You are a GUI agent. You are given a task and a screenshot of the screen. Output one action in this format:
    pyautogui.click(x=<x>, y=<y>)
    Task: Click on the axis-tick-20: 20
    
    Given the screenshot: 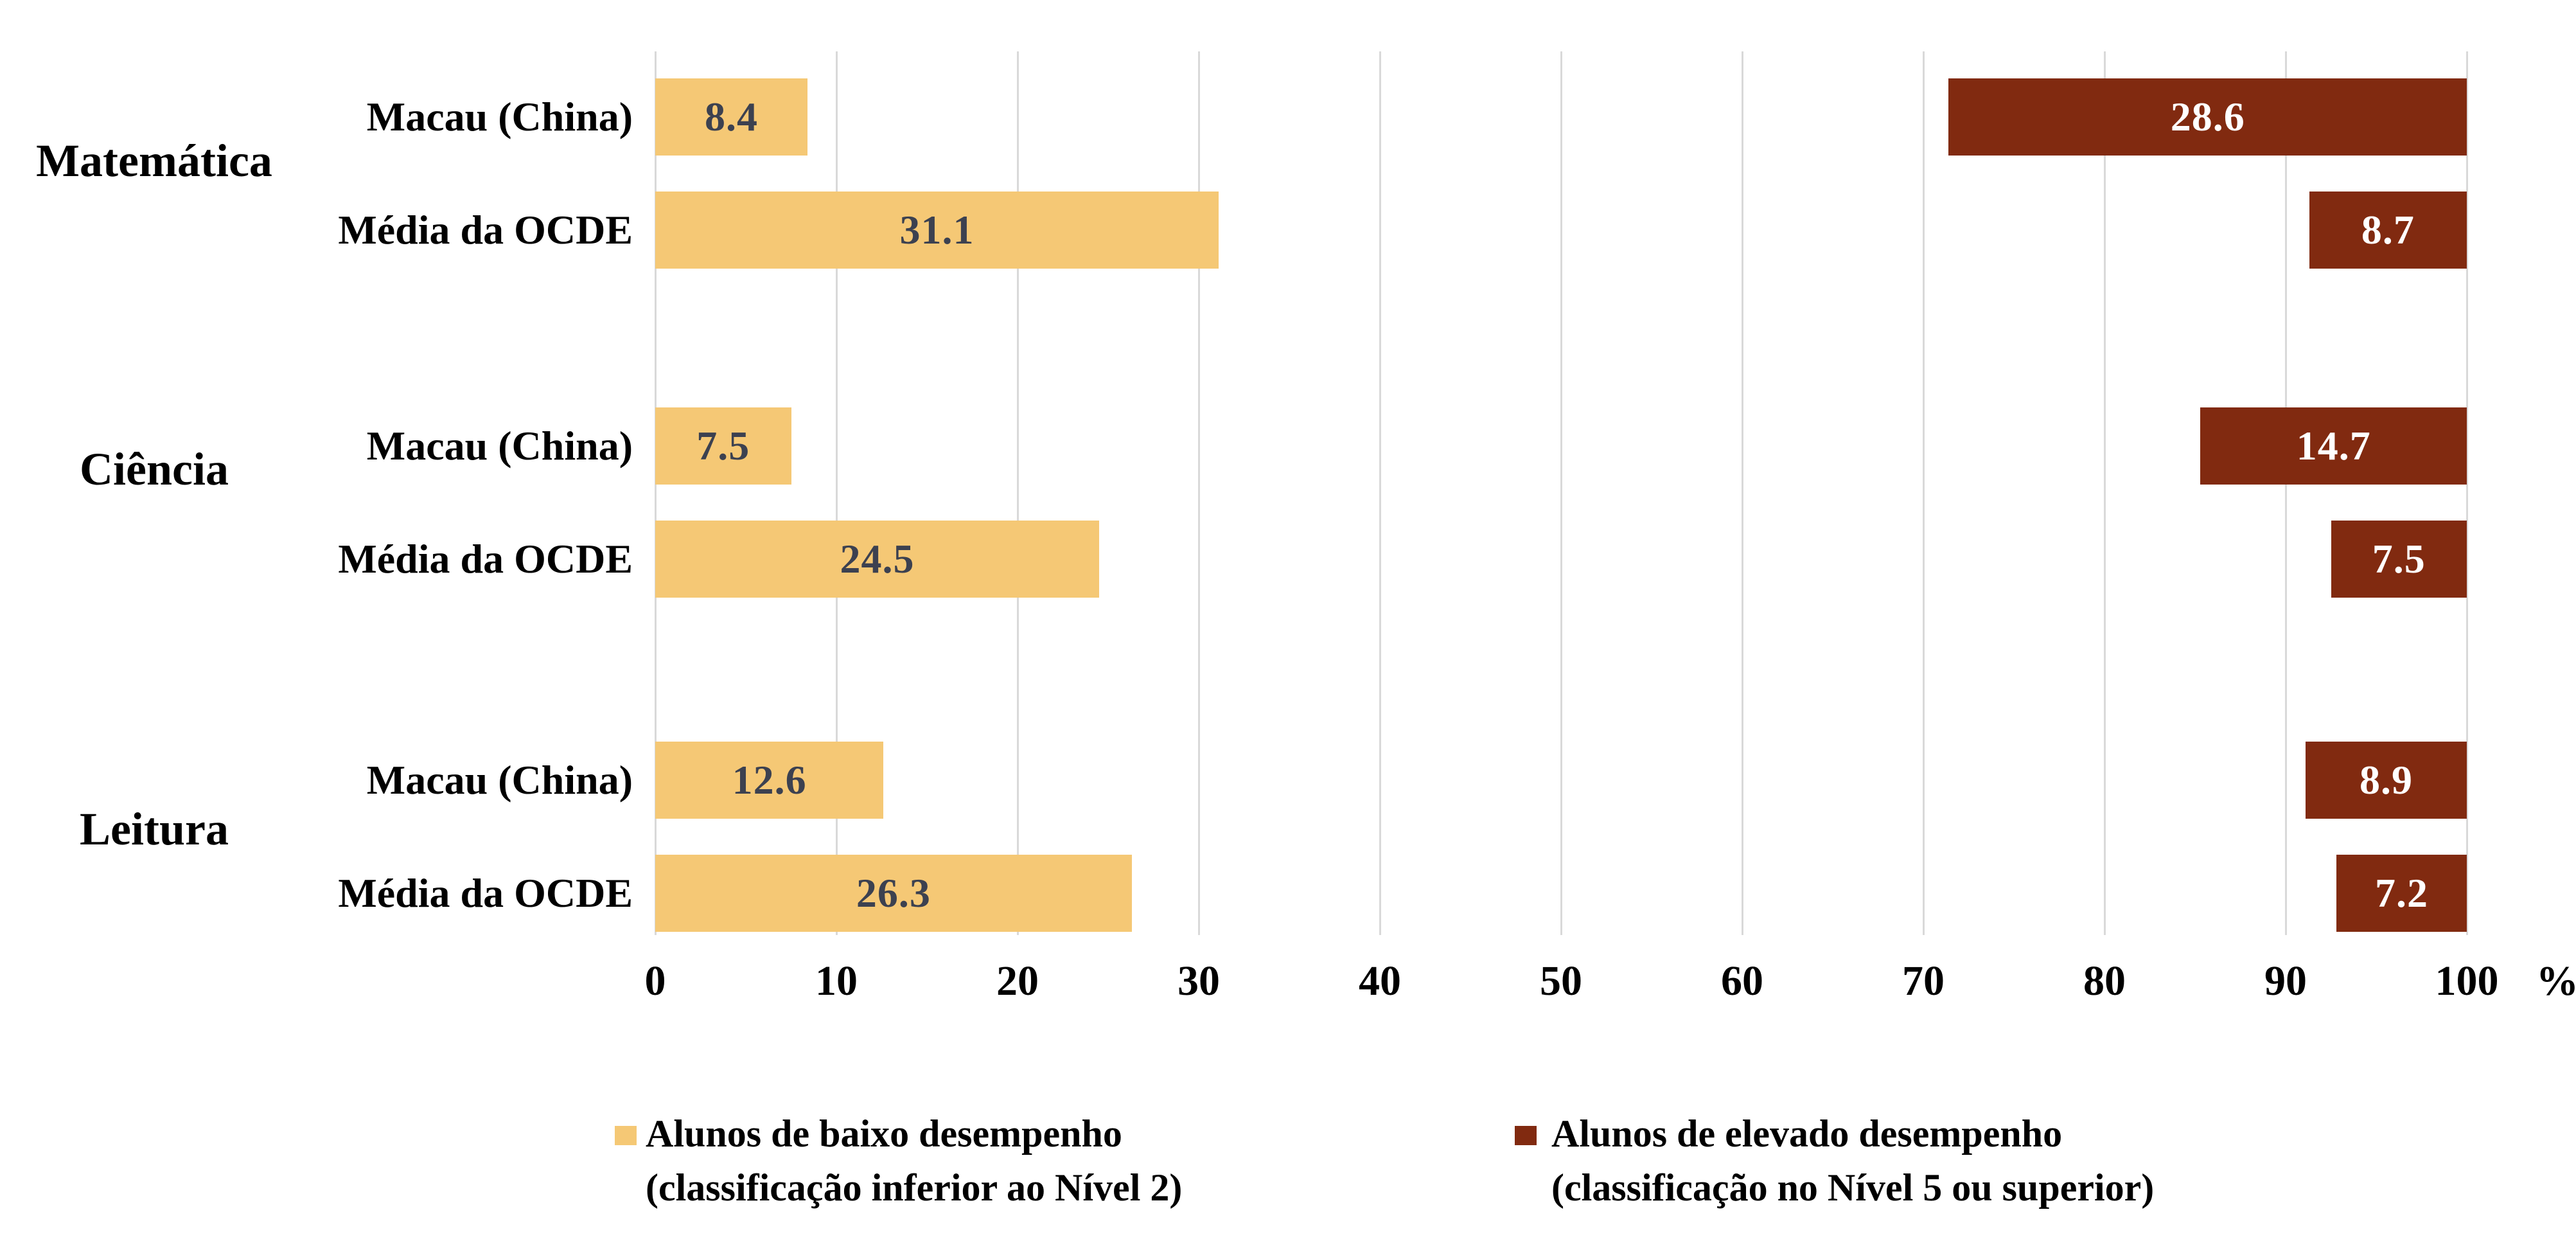 What is the action you would take?
    pyautogui.click(x=1017, y=981)
    